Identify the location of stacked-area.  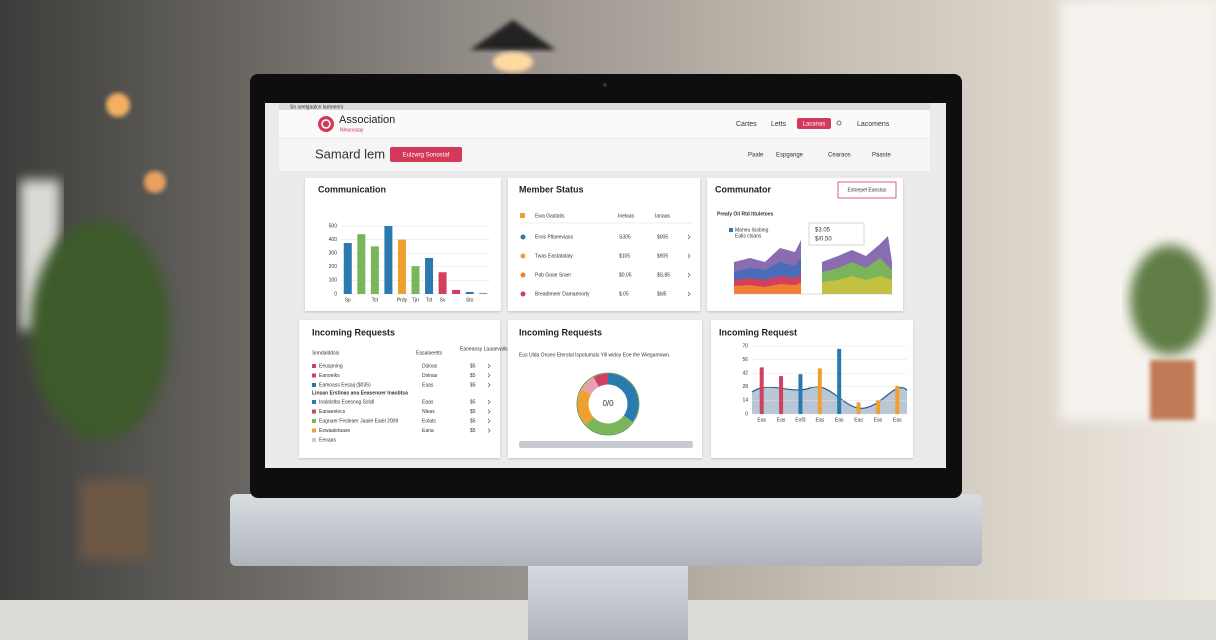
(857, 285).